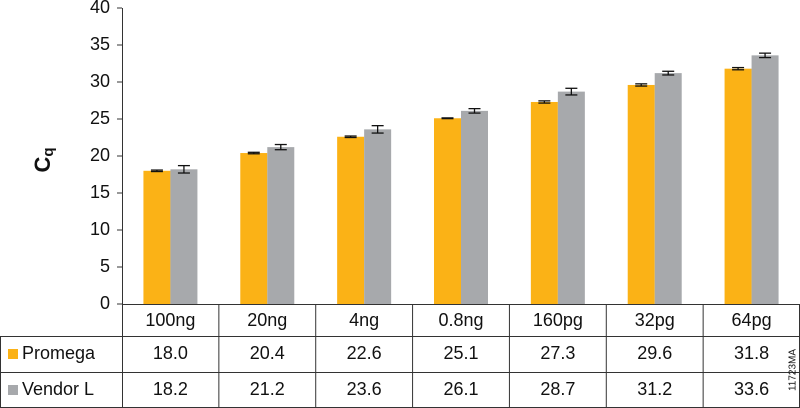  I want to click on y-tick-label: 40, so click(100, 8).